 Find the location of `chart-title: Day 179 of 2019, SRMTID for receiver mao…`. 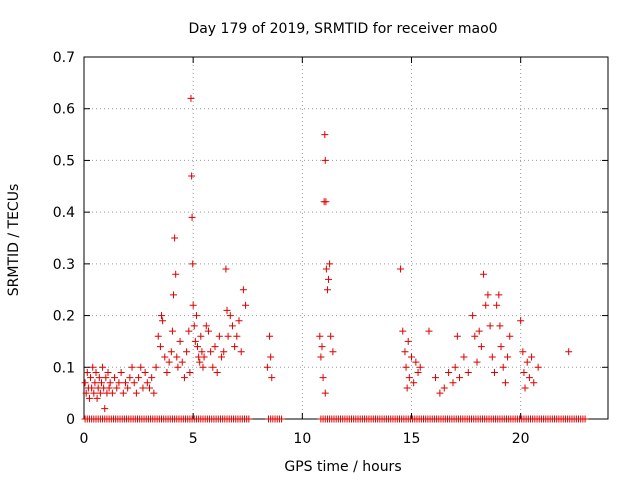

chart-title: Day 179 of 2019, SRMTID for receiver mao… is located at coordinates (342, 29).